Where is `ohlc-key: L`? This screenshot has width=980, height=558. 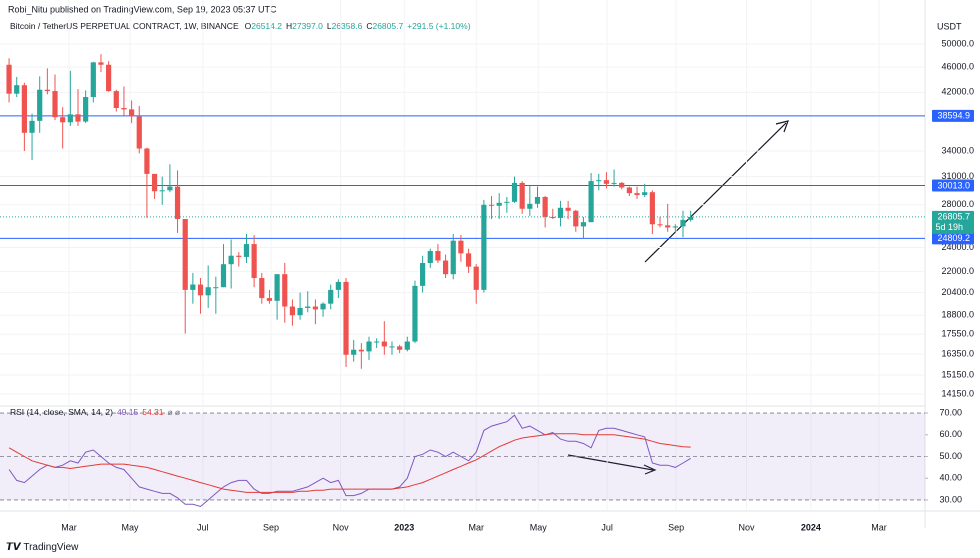 ohlc-key: L is located at coordinates (329, 26).